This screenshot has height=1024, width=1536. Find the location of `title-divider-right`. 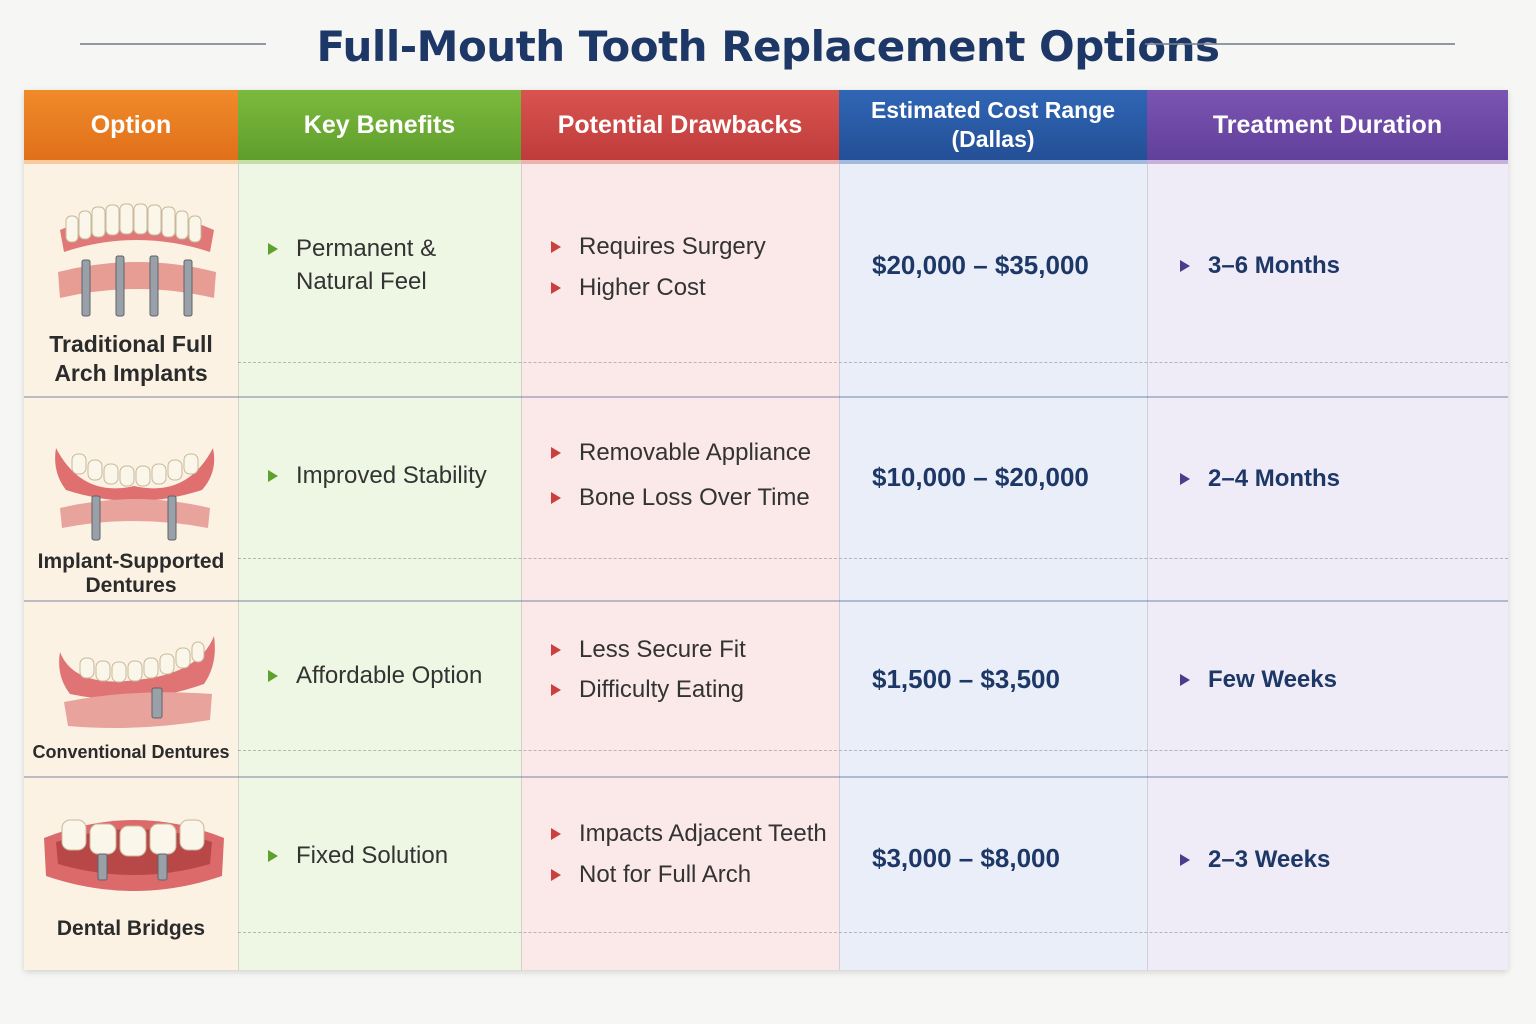

title-divider-right is located at coordinates (1300, 44).